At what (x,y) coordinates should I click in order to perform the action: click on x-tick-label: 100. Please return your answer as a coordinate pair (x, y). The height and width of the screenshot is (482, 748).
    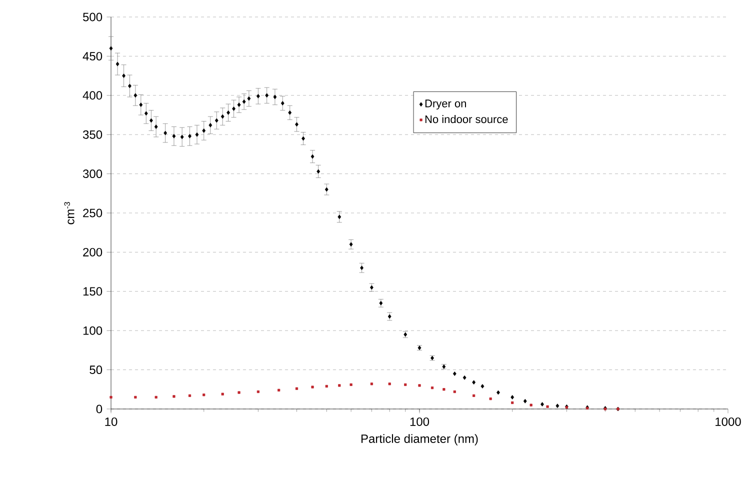
    Looking at the image, I should click on (420, 421).